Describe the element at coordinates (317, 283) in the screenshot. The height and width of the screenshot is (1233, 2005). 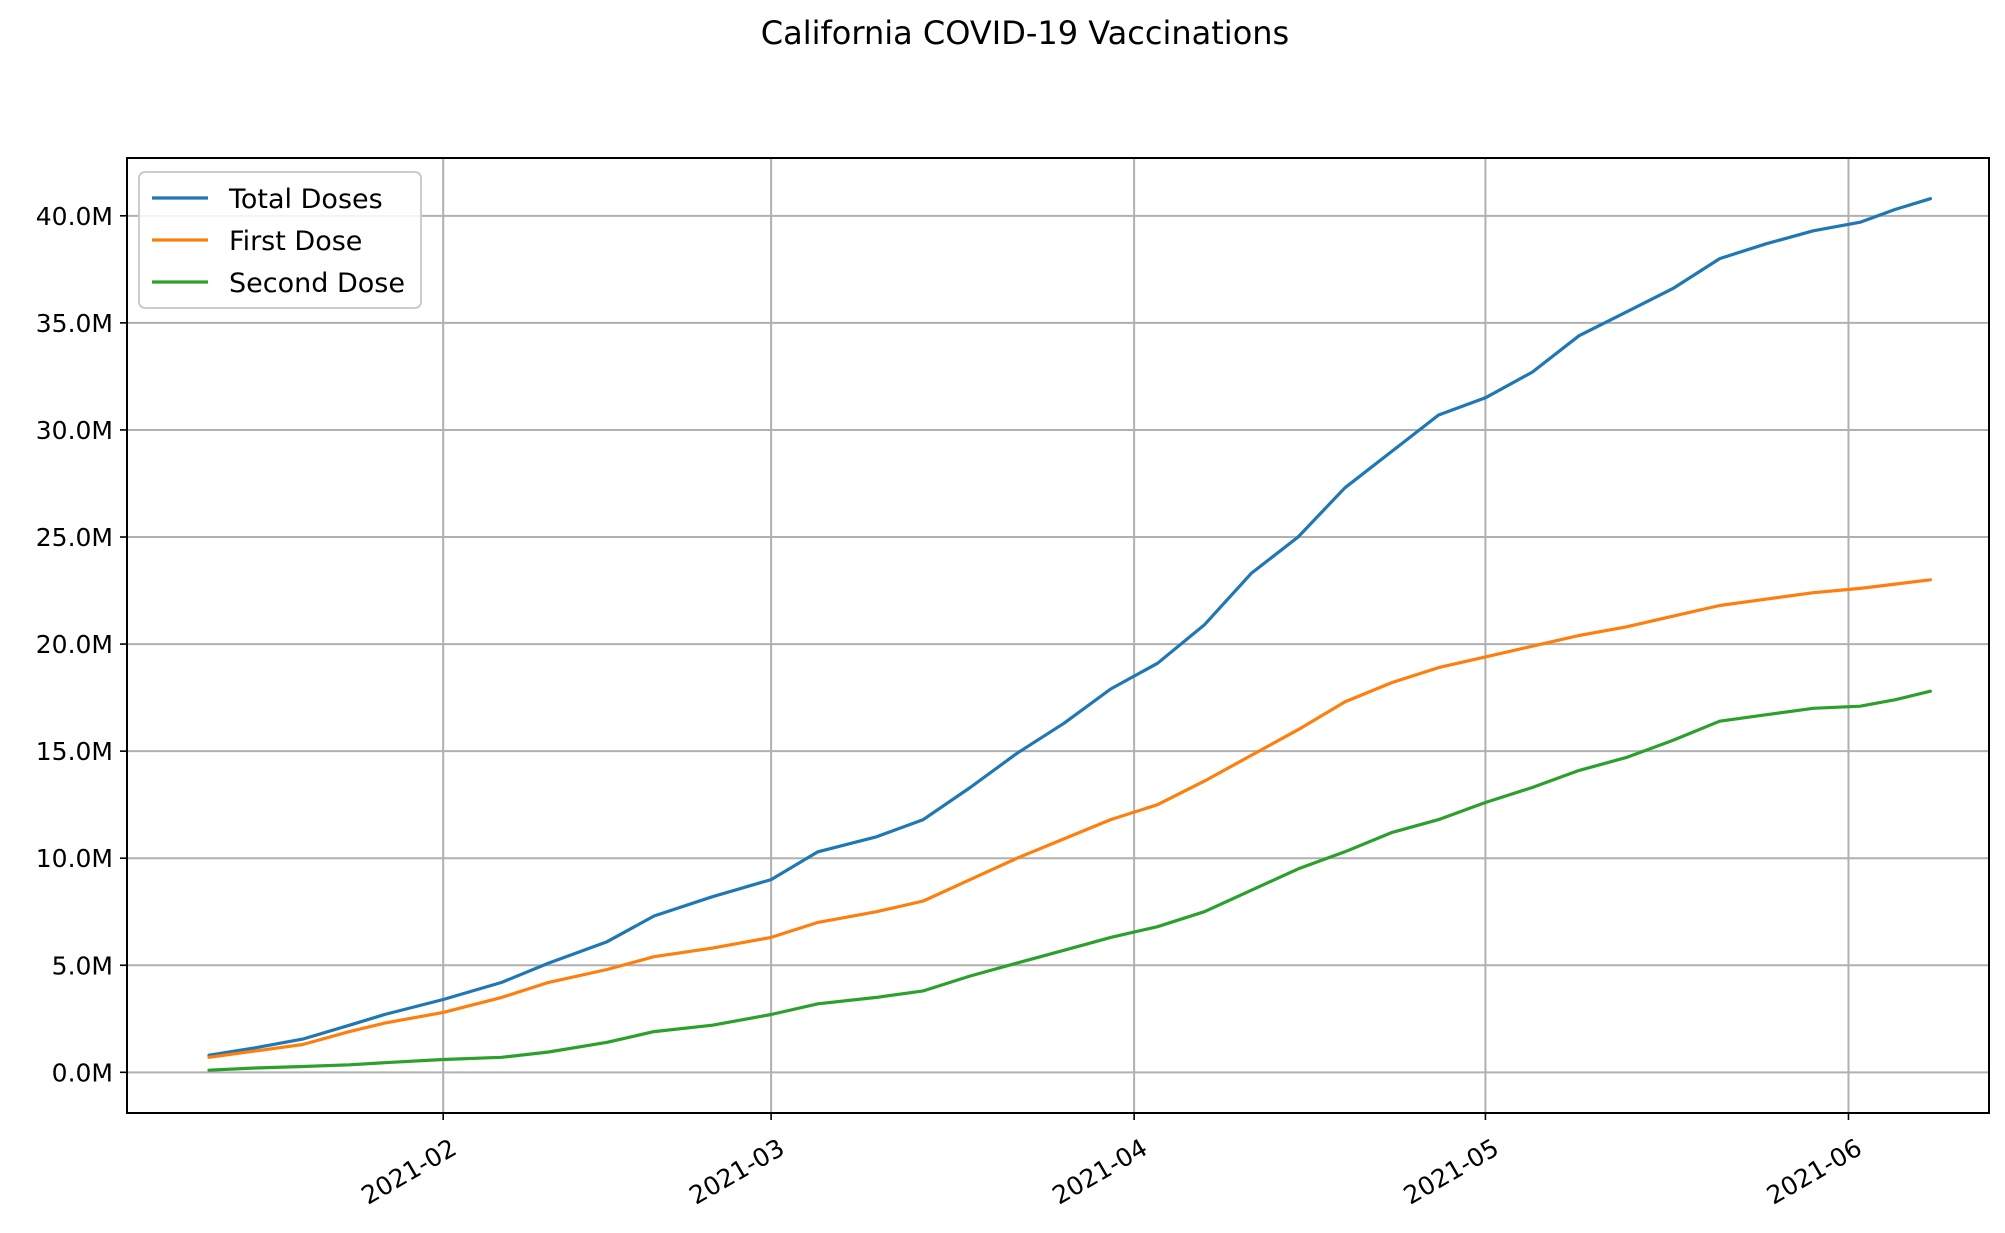
I see `legend-label: Second Dose` at that location.